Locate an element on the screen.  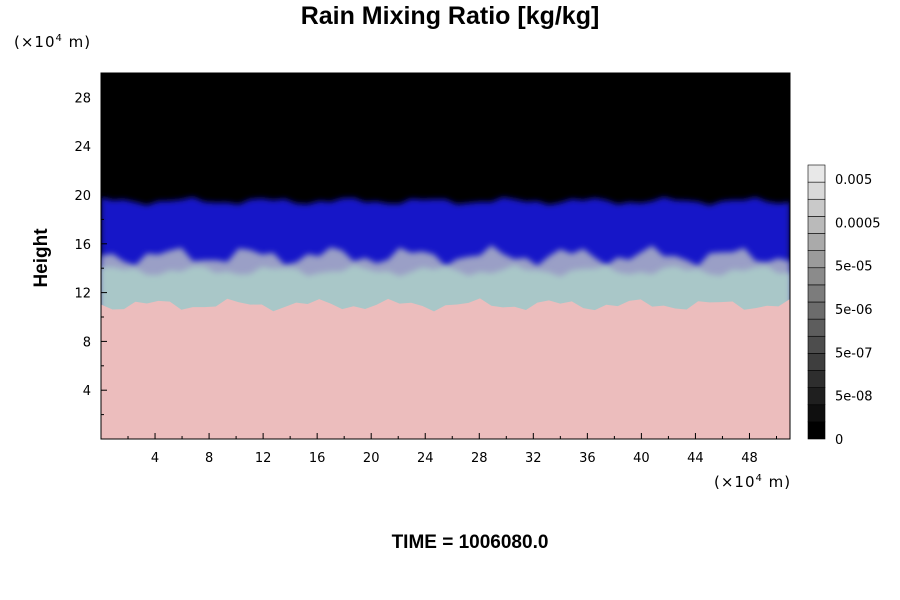
x-tick-label: 36 is located at coordinates (587, 458).